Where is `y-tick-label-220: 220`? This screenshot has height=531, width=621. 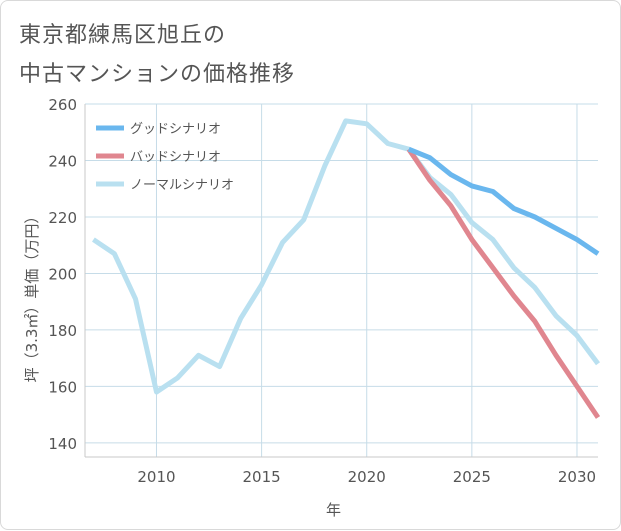
y-tick-label-220: 220 is located at coordinates (62, 218).